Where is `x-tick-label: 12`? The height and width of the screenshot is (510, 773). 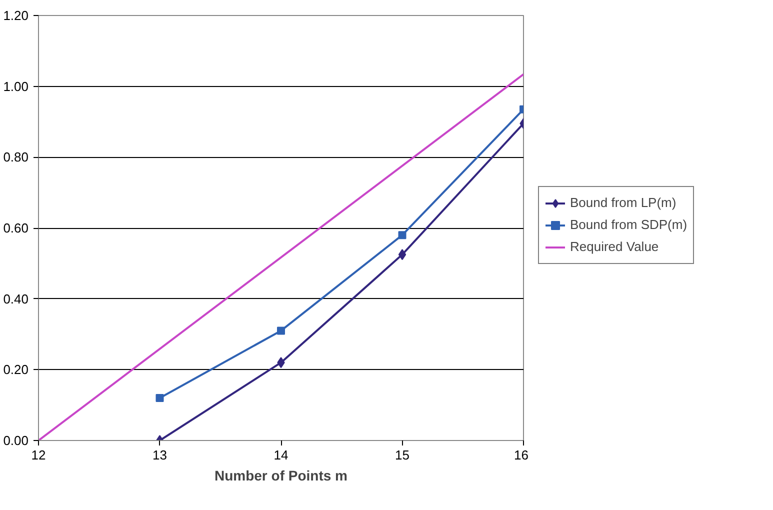 x-tick-label: 12 is located at coordinates (38, 455).